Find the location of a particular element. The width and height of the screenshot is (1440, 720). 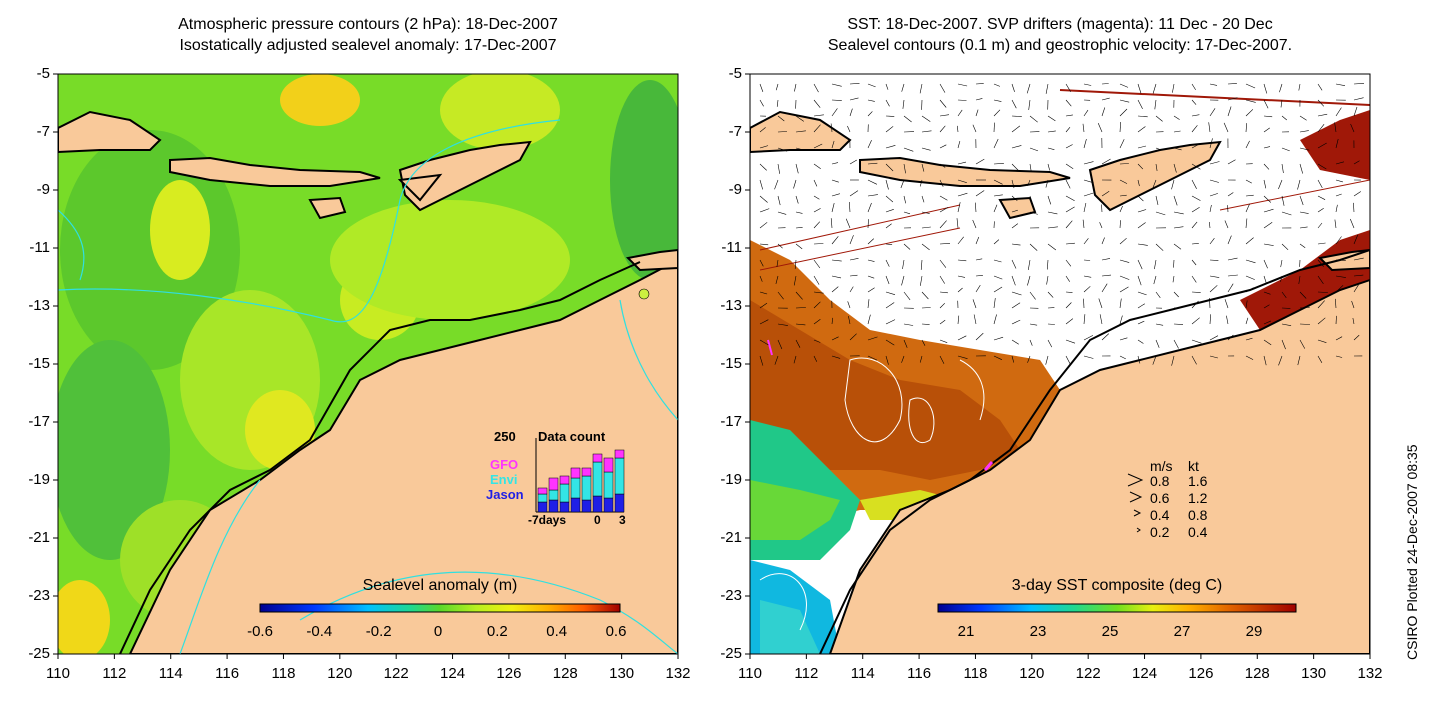

x-axis-tick-label: 112 is located at coordinates (806, 673).